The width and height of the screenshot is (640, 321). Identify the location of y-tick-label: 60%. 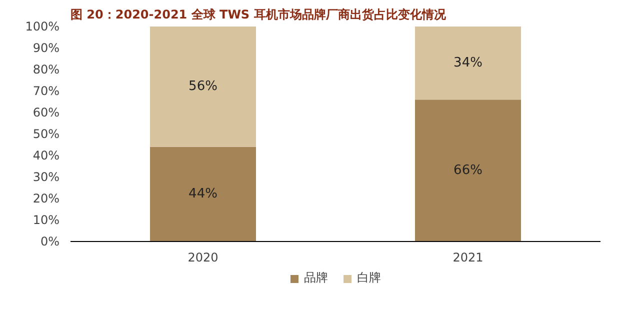
(46, 113).